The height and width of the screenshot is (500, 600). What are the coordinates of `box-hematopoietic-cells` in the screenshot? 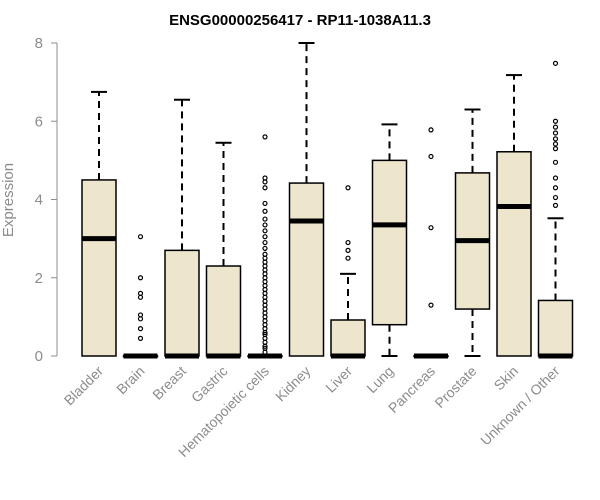 It's located at (265, 246).